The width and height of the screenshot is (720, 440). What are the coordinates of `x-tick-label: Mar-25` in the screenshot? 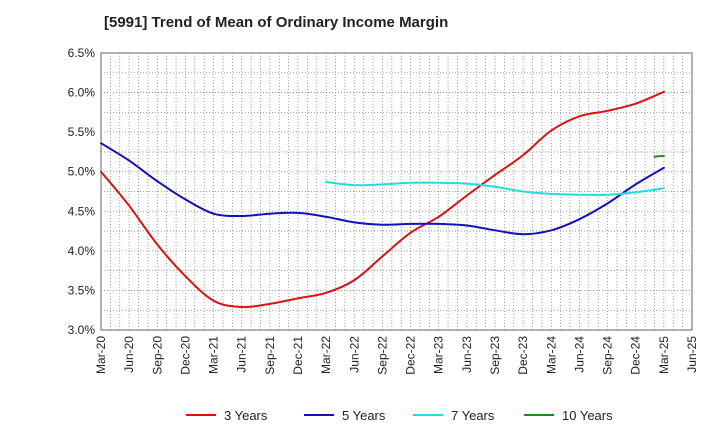 It's located at (664, 355).